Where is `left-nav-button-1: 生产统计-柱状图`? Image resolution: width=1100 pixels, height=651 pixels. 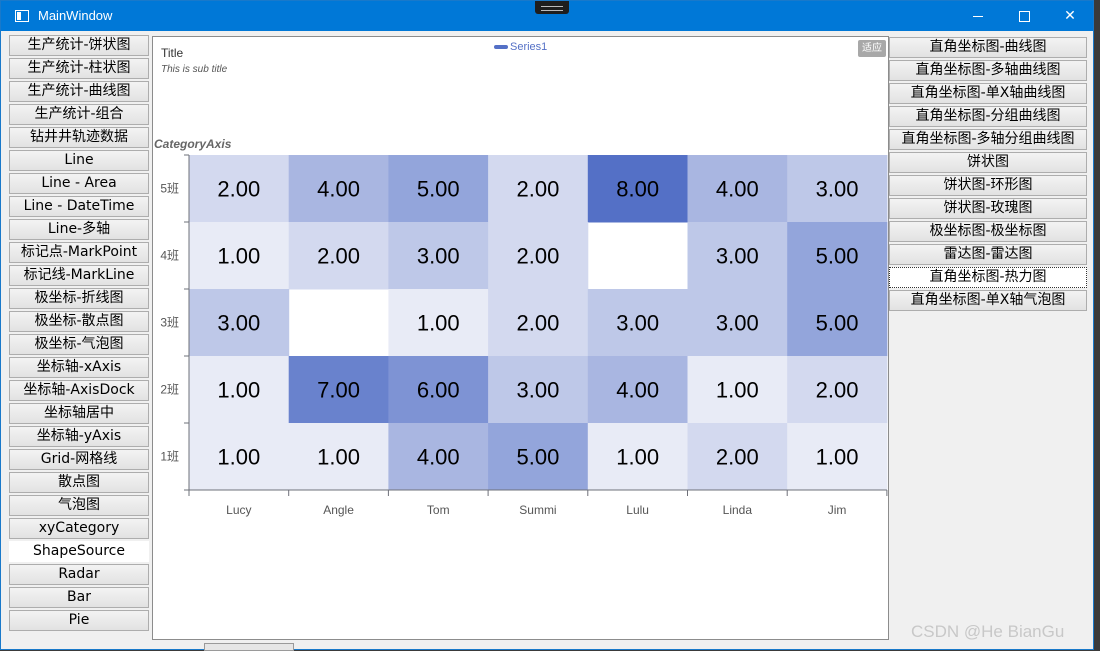 left-nav-button-1: 生产统计-柱状图 is located at coordinates (79, 68).